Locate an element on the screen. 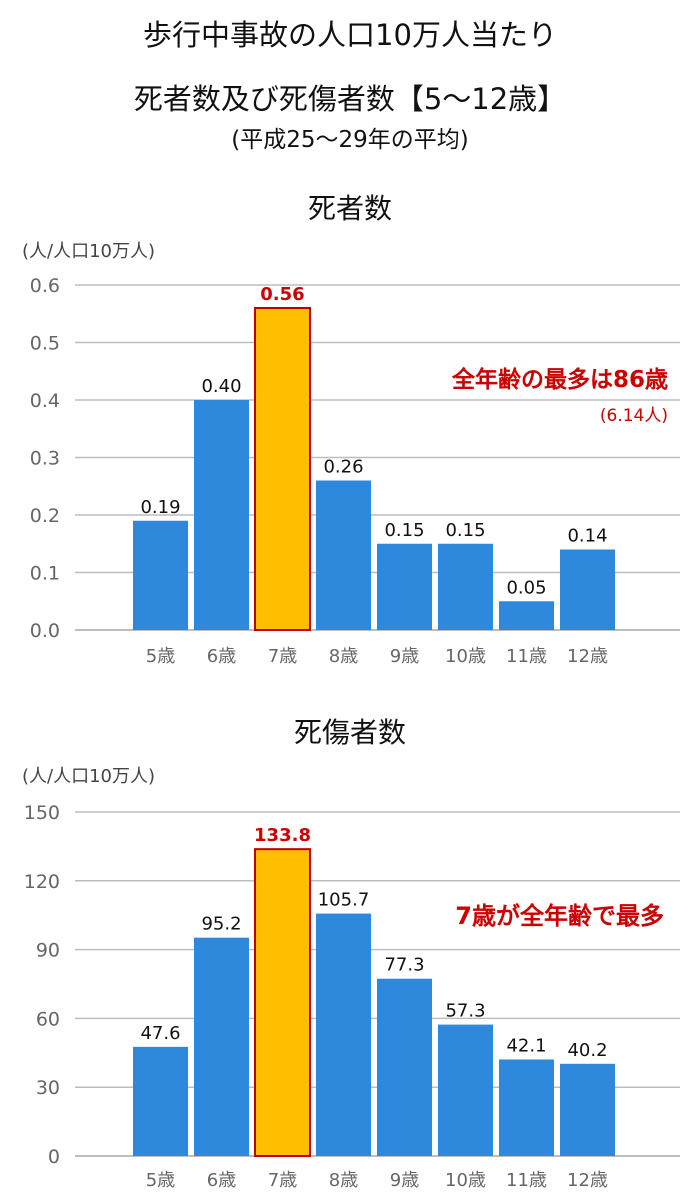  chart1-value-label: 0.56 is located at coordinates (282, 294).